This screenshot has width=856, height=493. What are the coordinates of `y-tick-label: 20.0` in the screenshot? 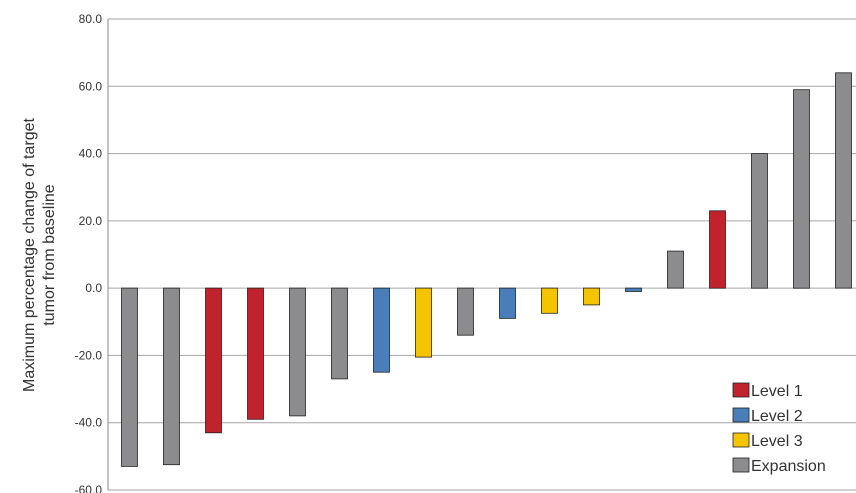 It's located at (91, 221).